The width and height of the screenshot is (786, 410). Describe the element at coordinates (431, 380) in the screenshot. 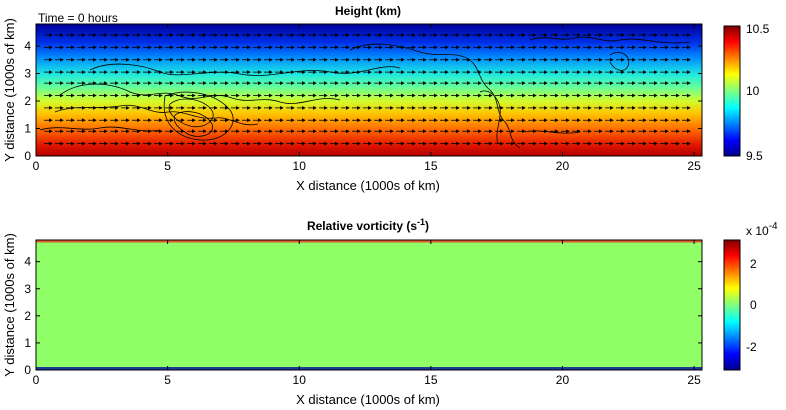

I see `vorticity-xtick-label: 15` at that location.